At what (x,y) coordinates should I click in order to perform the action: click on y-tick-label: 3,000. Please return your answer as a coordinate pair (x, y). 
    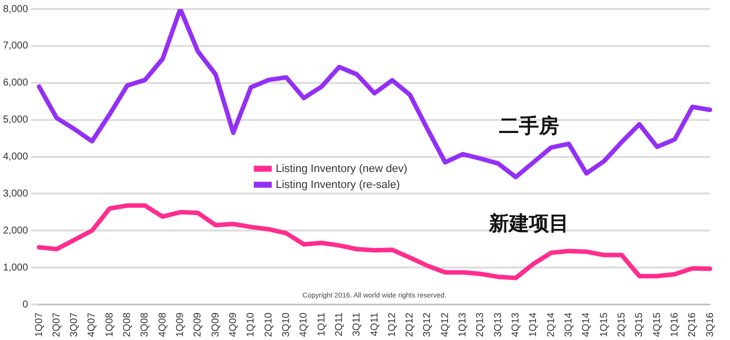
    Looking at the image, I should click on (15, 194).